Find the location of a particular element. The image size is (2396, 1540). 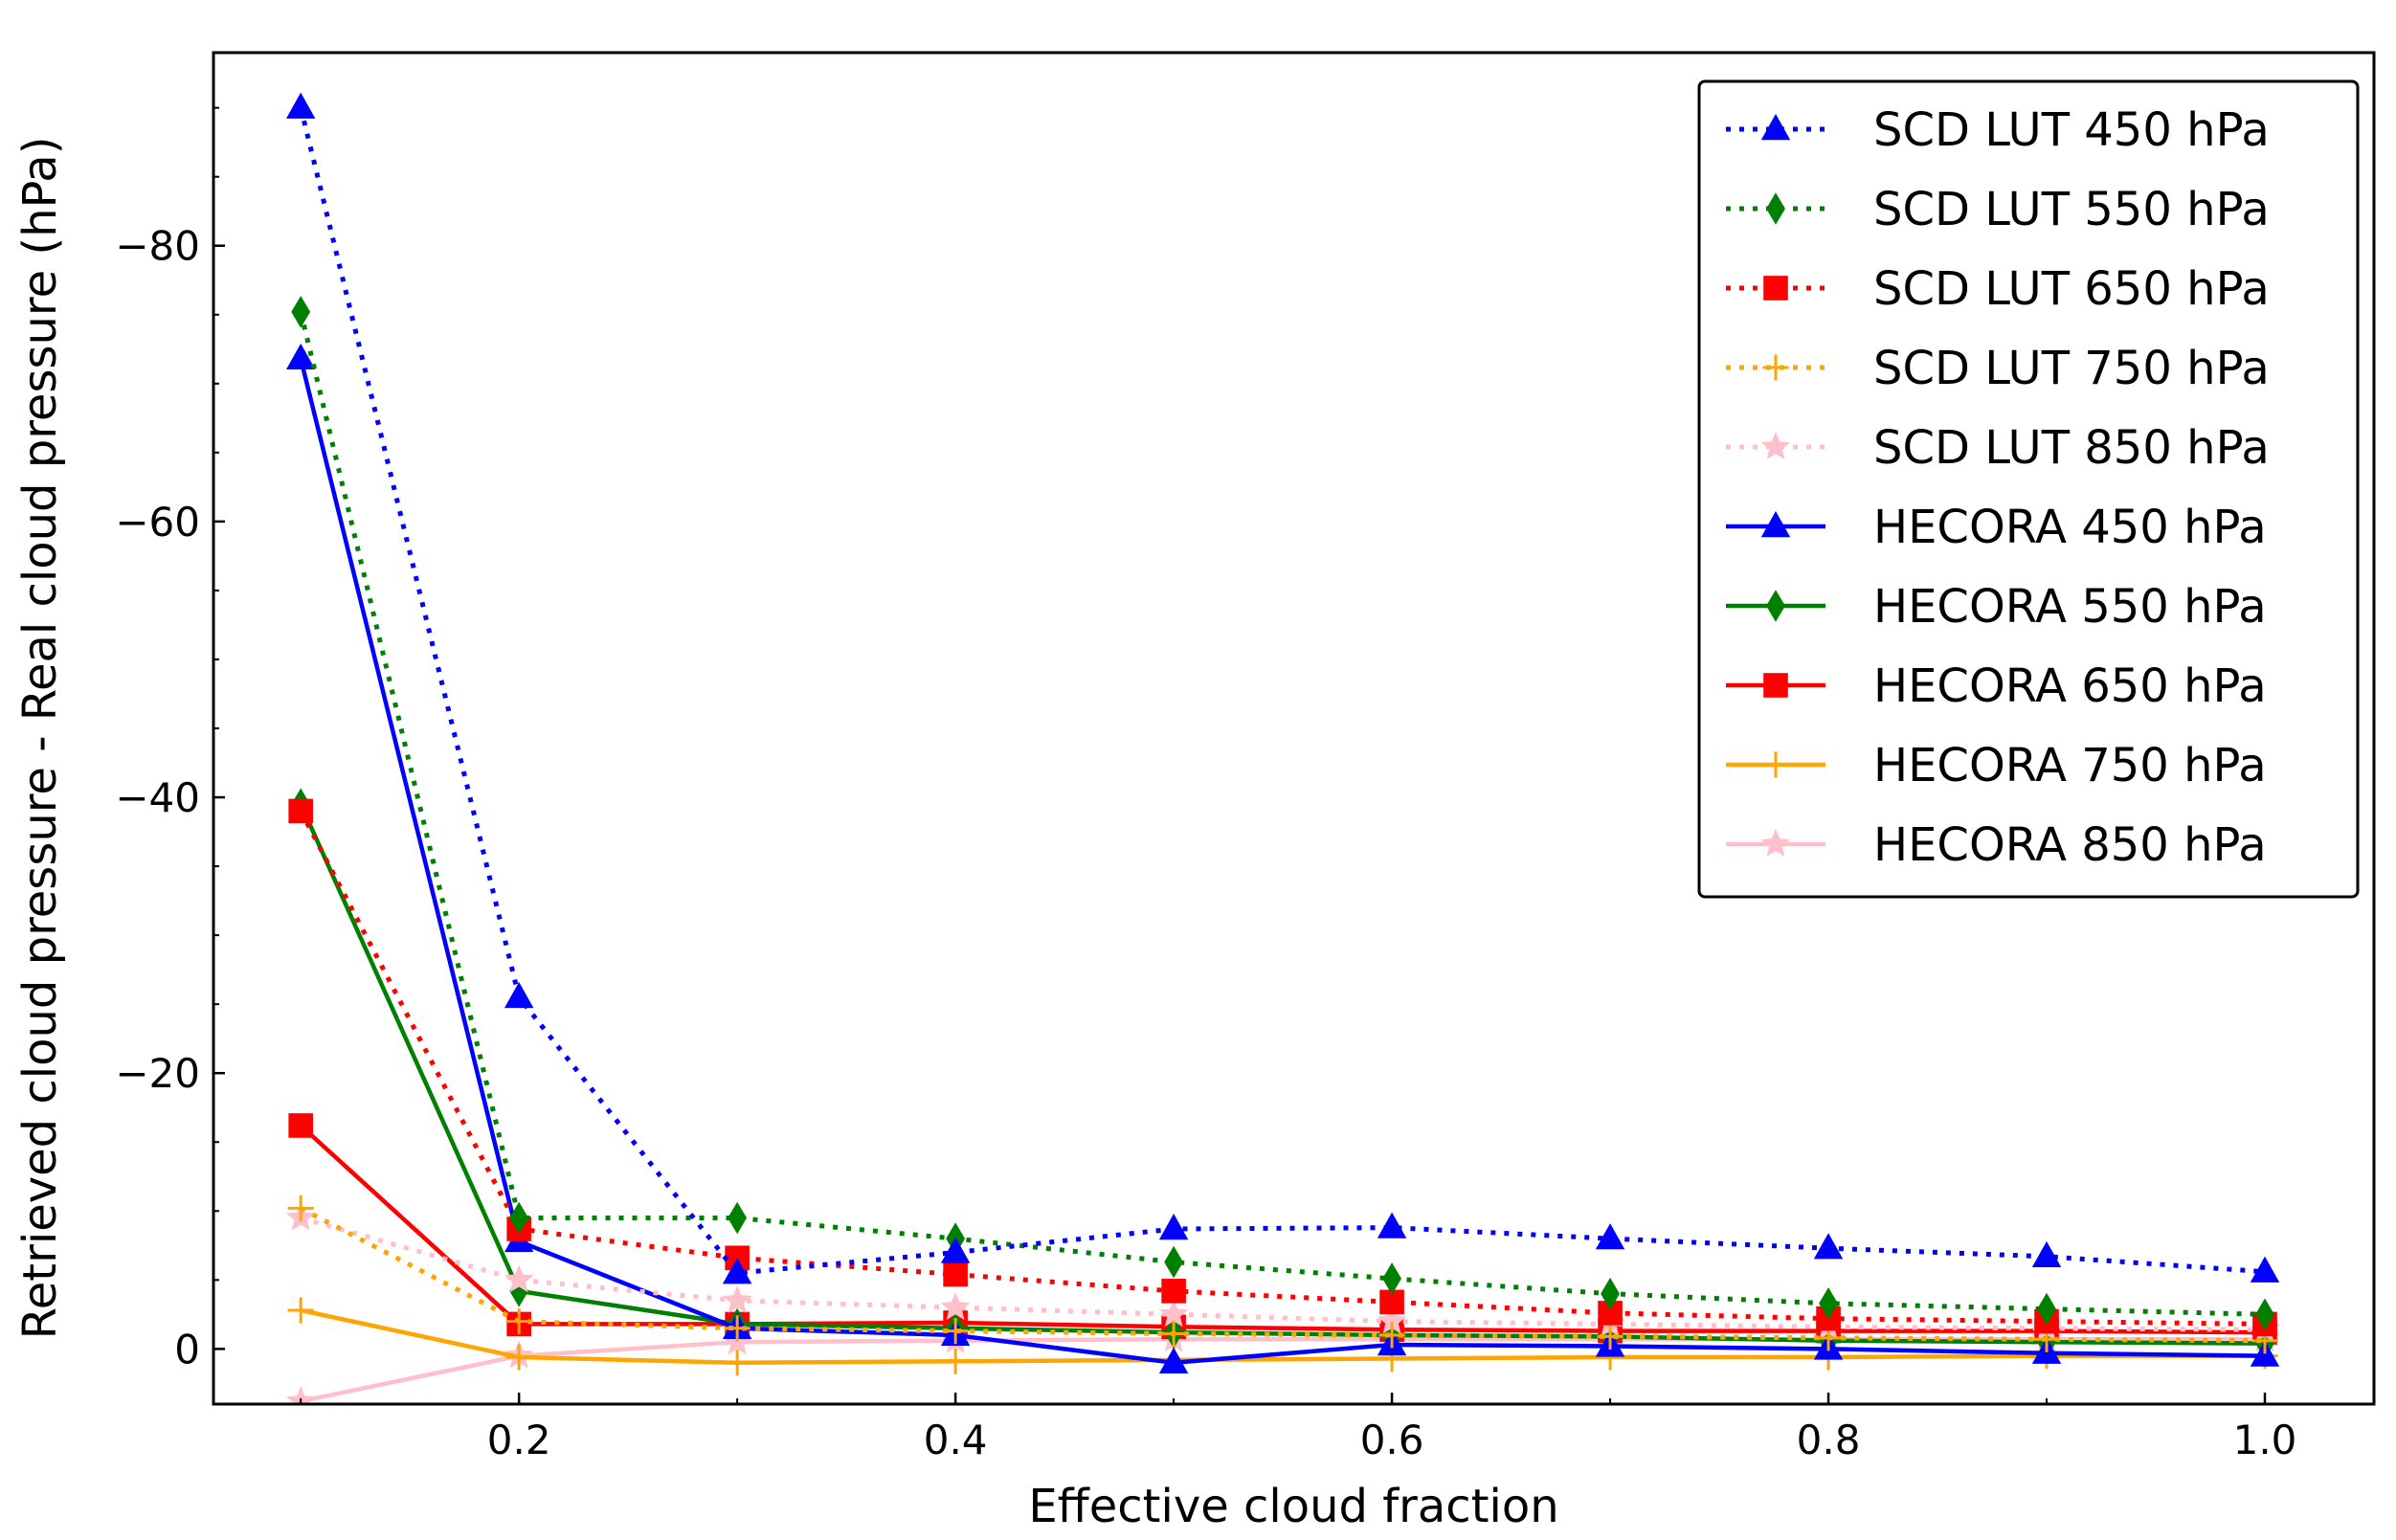

series-scd-lut-850-hpa is located at coordinates (1283, 1272).